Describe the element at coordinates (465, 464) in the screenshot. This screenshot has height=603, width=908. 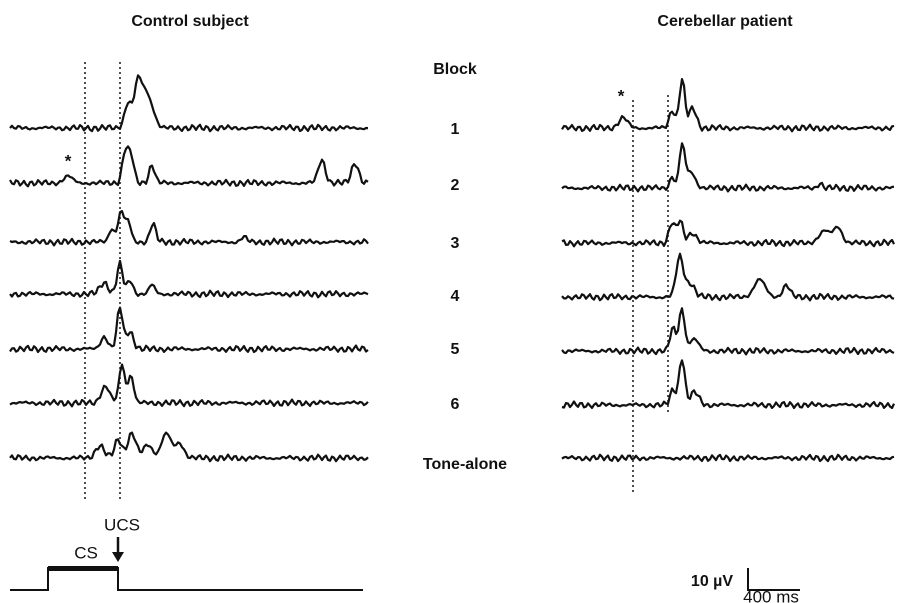
I see `block-number: Tone-alone` at that location.